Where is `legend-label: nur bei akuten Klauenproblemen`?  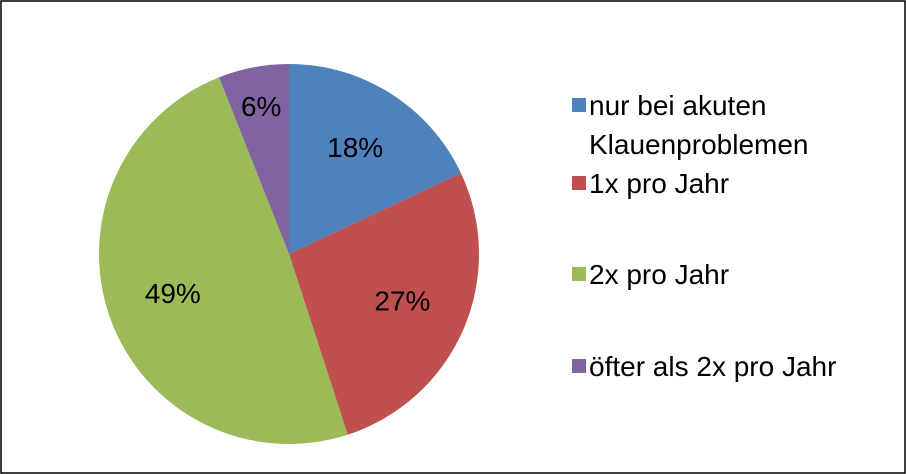
legend-label: nur bei akuten Klauenproblemen is located at coordinates (699, 125).